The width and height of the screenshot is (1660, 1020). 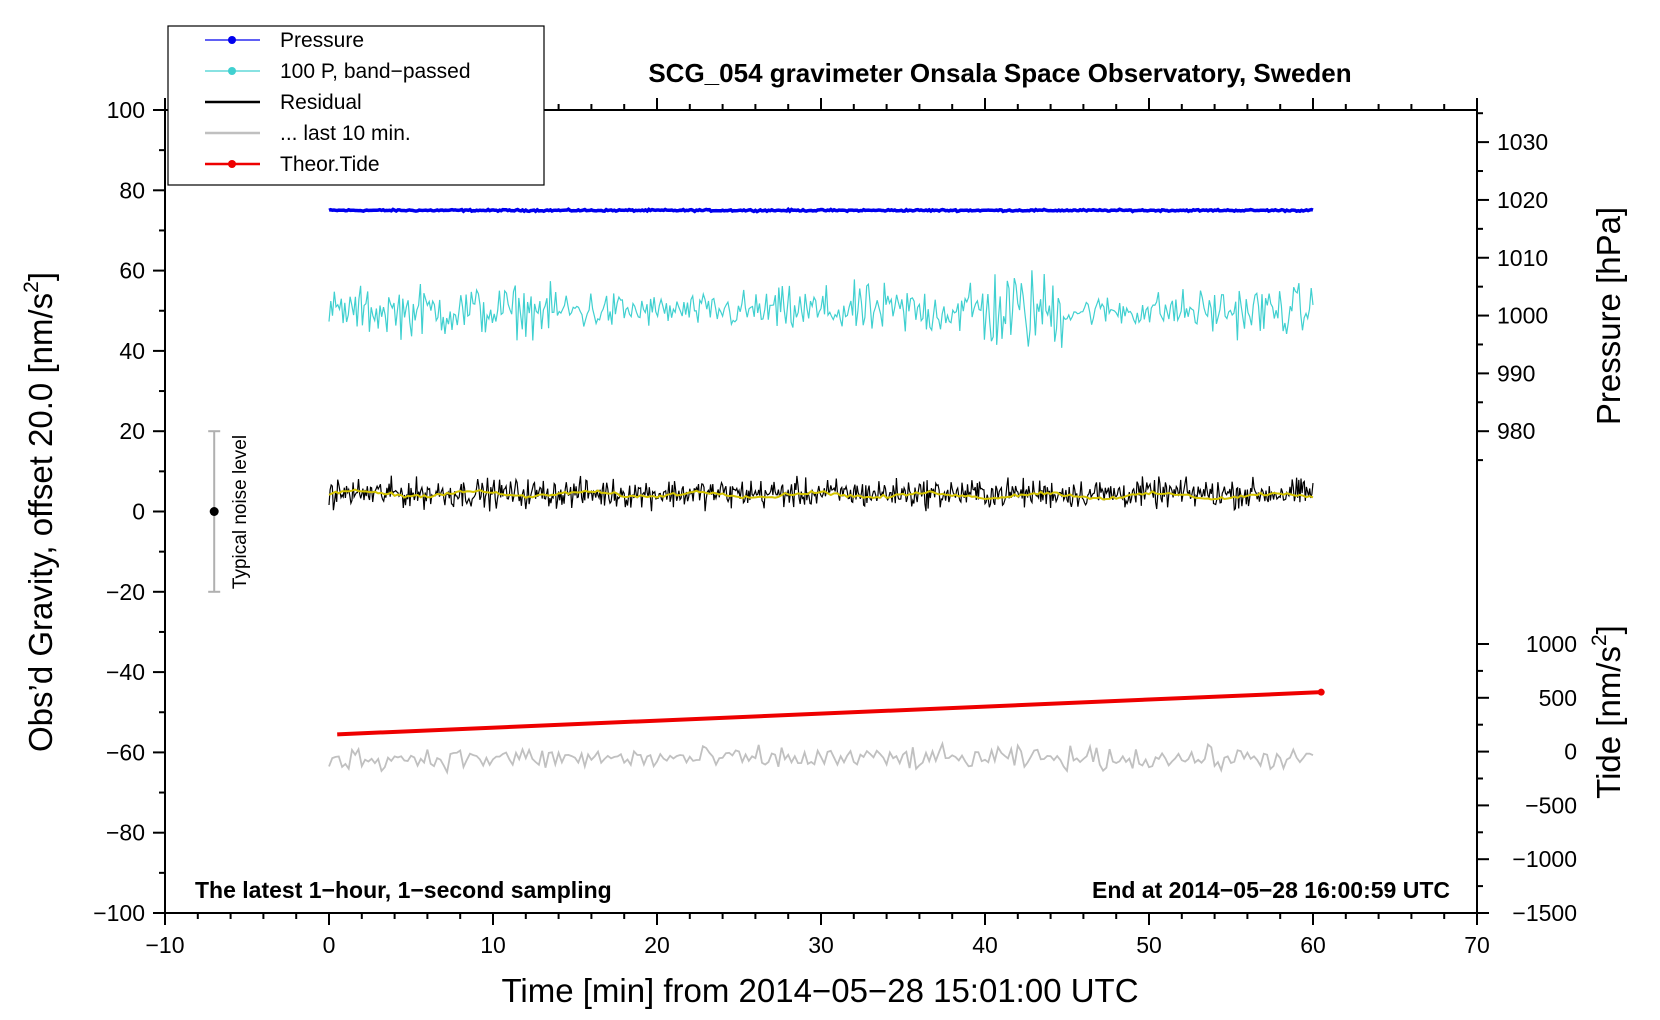 What do you see at coordinates (375, 71) in the screenshot?
I see `legend-label: 100 P, band−passed` at bounding box center [375, 71].